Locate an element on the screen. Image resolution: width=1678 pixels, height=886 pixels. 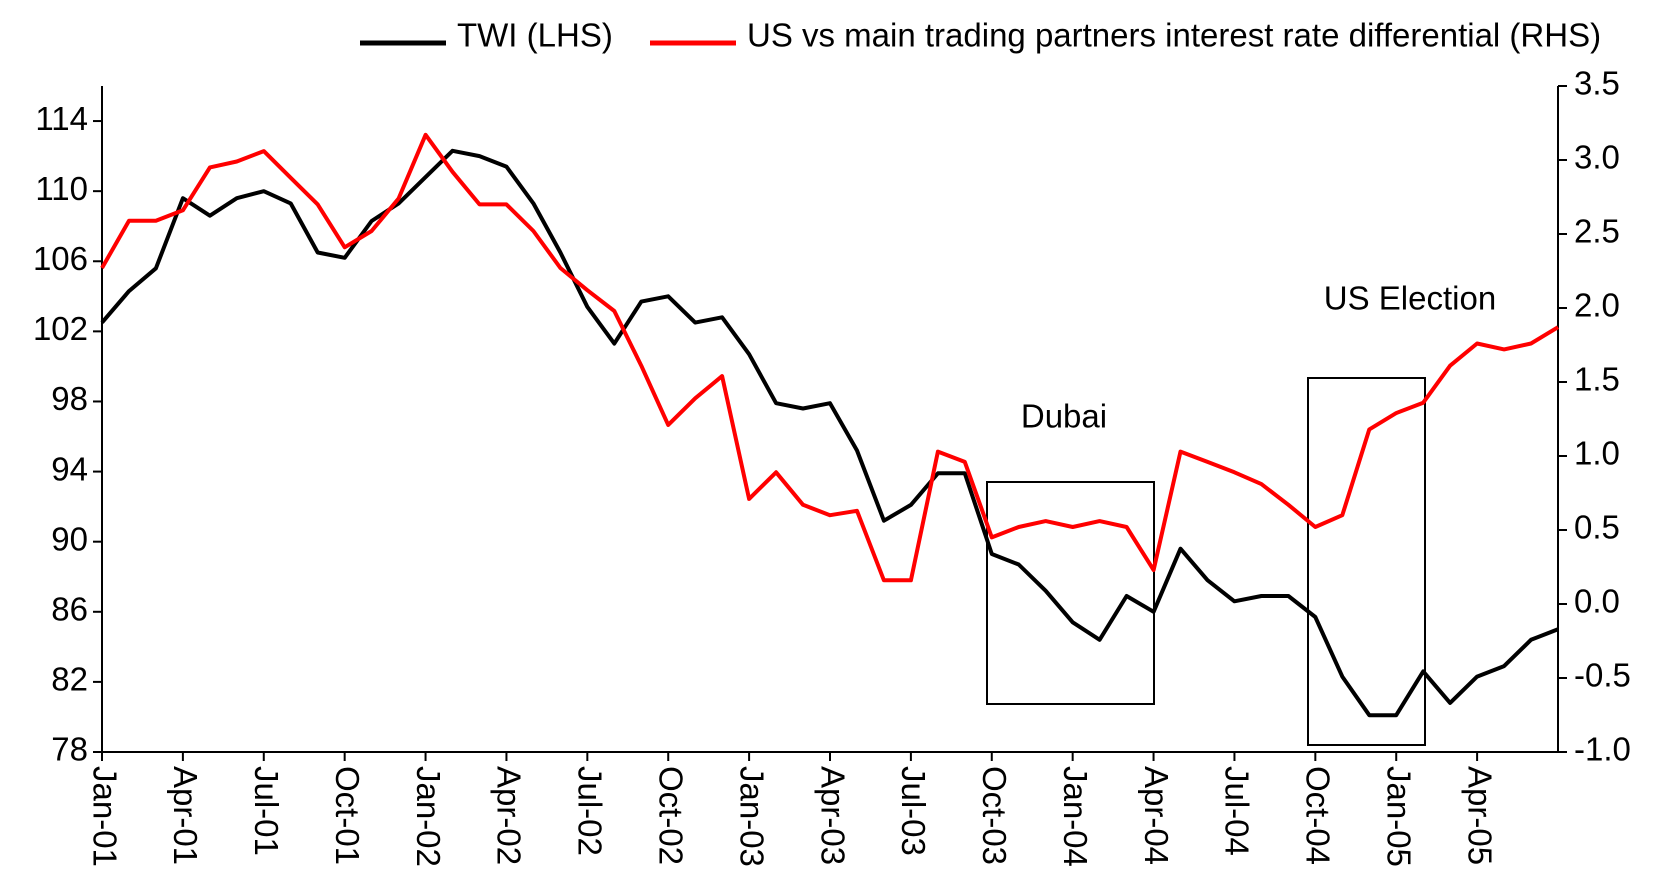
x-tick-label: Jul-02 is located at coordinates (590, 811).